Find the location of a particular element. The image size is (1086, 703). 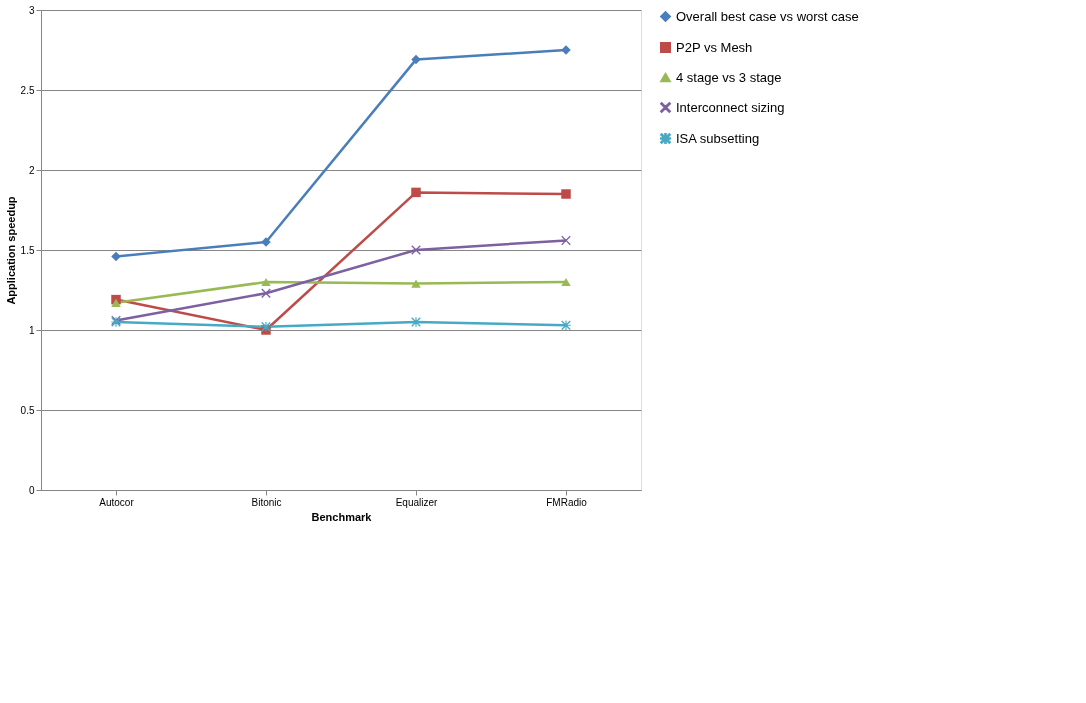

x-tick-label: Bitonic is located at coordinates (266, 502).